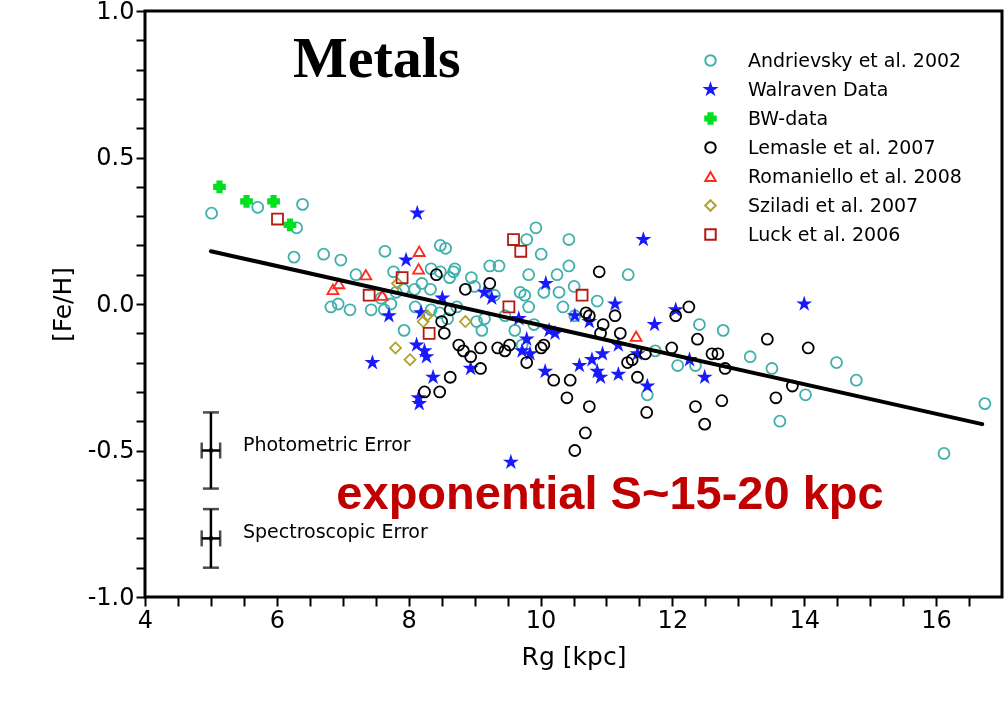  Describe the element at coordinates (111, 450) in the screenshot. I see `y-tick-label: -0.5` at that location.